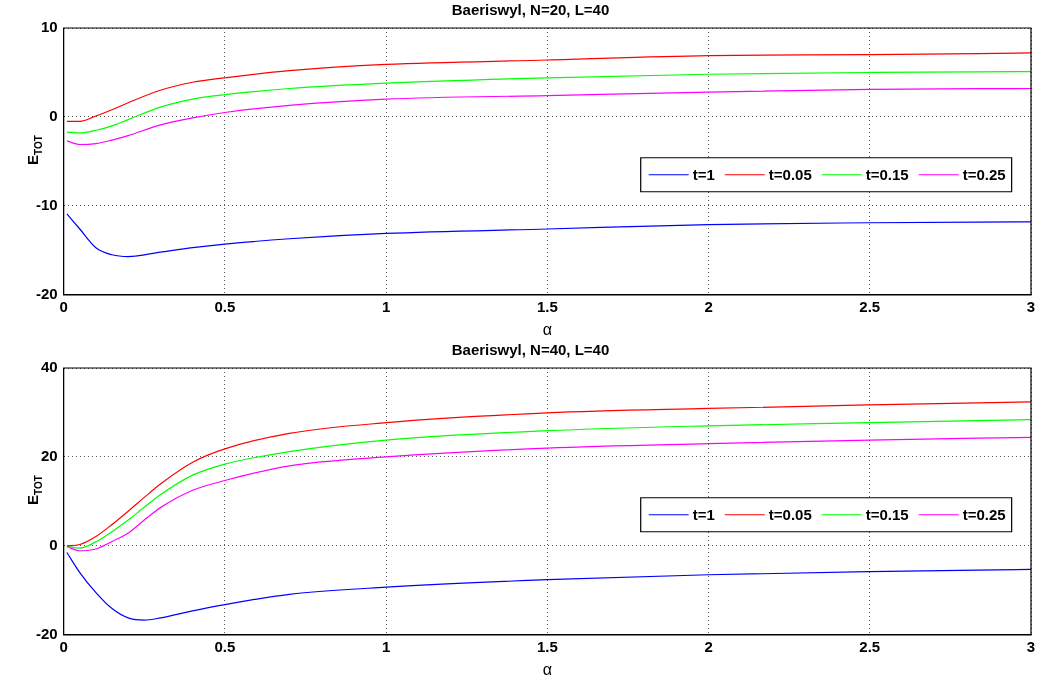 The width and height of the screenshot is (1053, 681). I want to click on y-tick-label: 20, so click(49, 456).